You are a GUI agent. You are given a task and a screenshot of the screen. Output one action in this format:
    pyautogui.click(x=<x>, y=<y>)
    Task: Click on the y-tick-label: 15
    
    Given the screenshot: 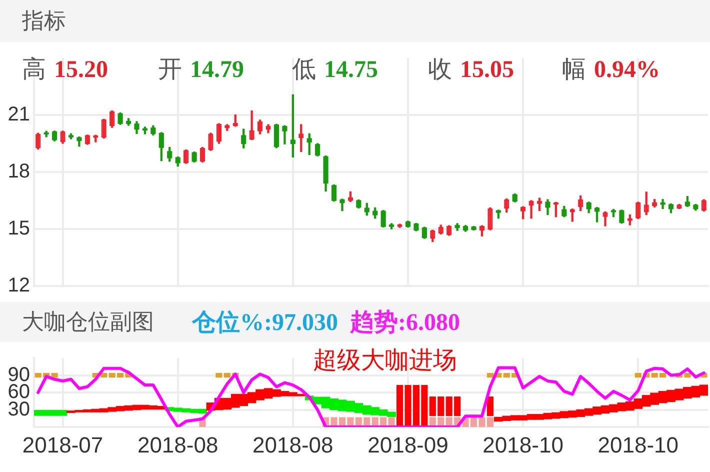 What is the action you would take?
    pyautogui.click(x=19, y=229)
    